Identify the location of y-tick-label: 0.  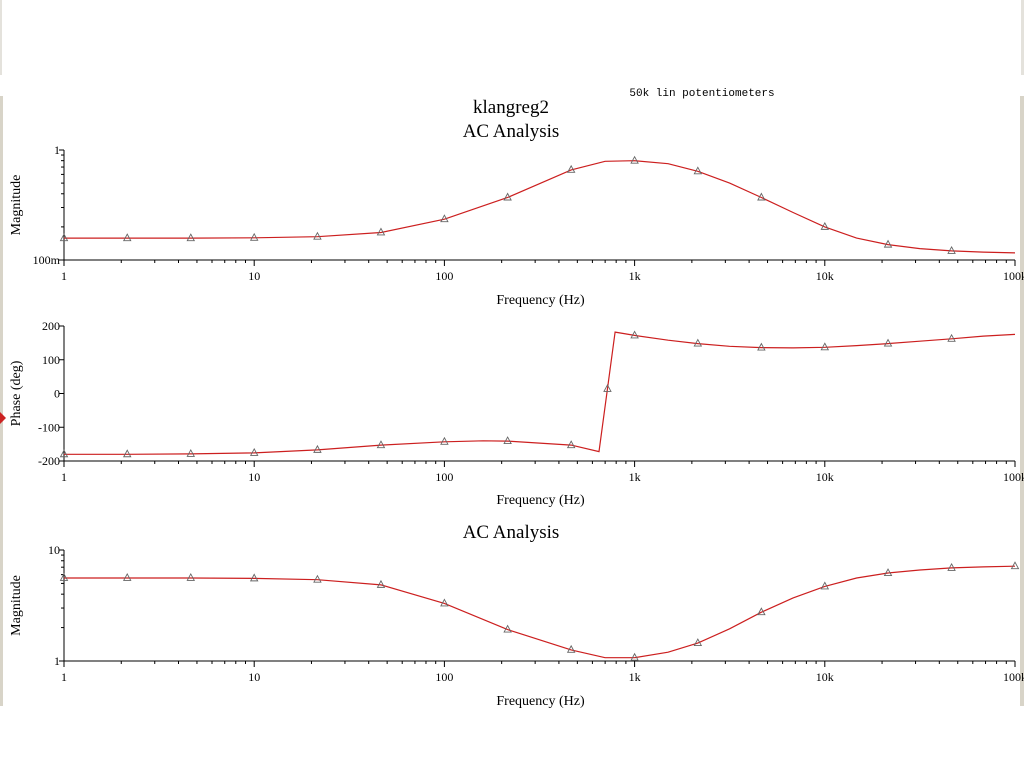
(57, 394).